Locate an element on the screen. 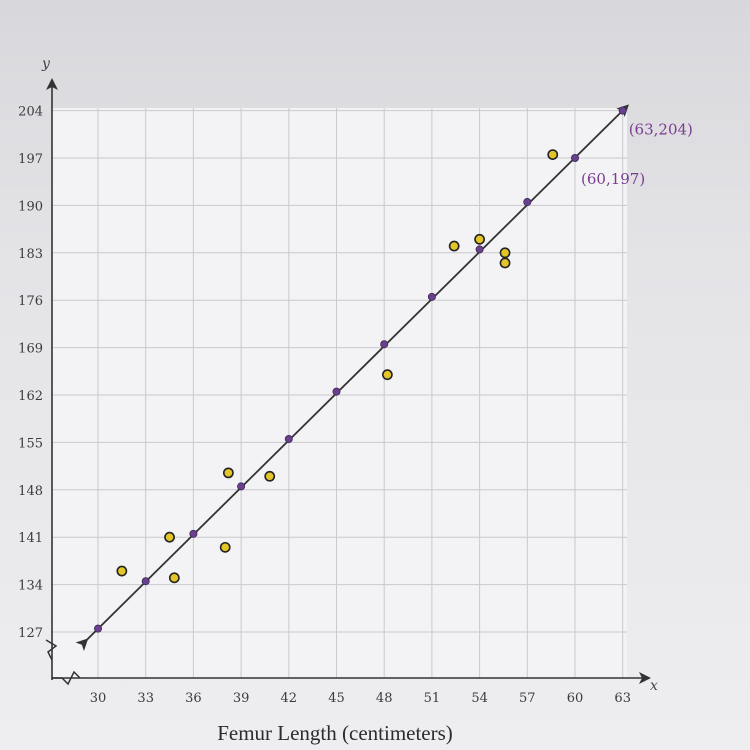 The width and height of the screenshot is (750, 750). y-tick-label: 176 is located at coordinates (30, 301).